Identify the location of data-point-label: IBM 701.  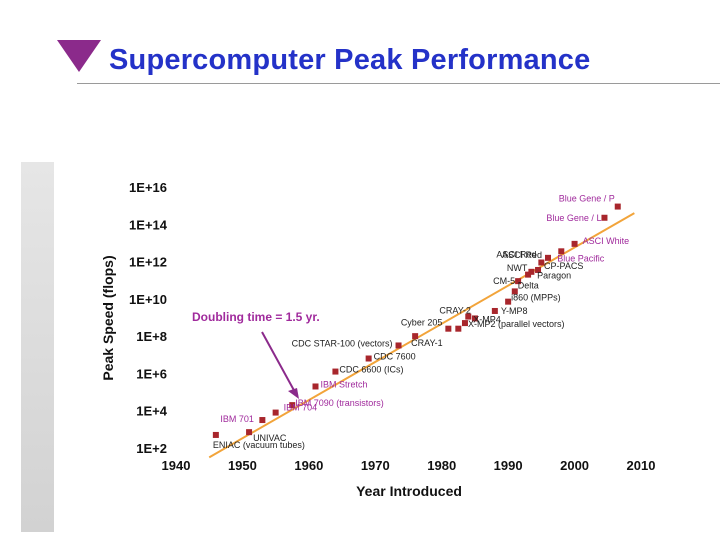
(237, 419).